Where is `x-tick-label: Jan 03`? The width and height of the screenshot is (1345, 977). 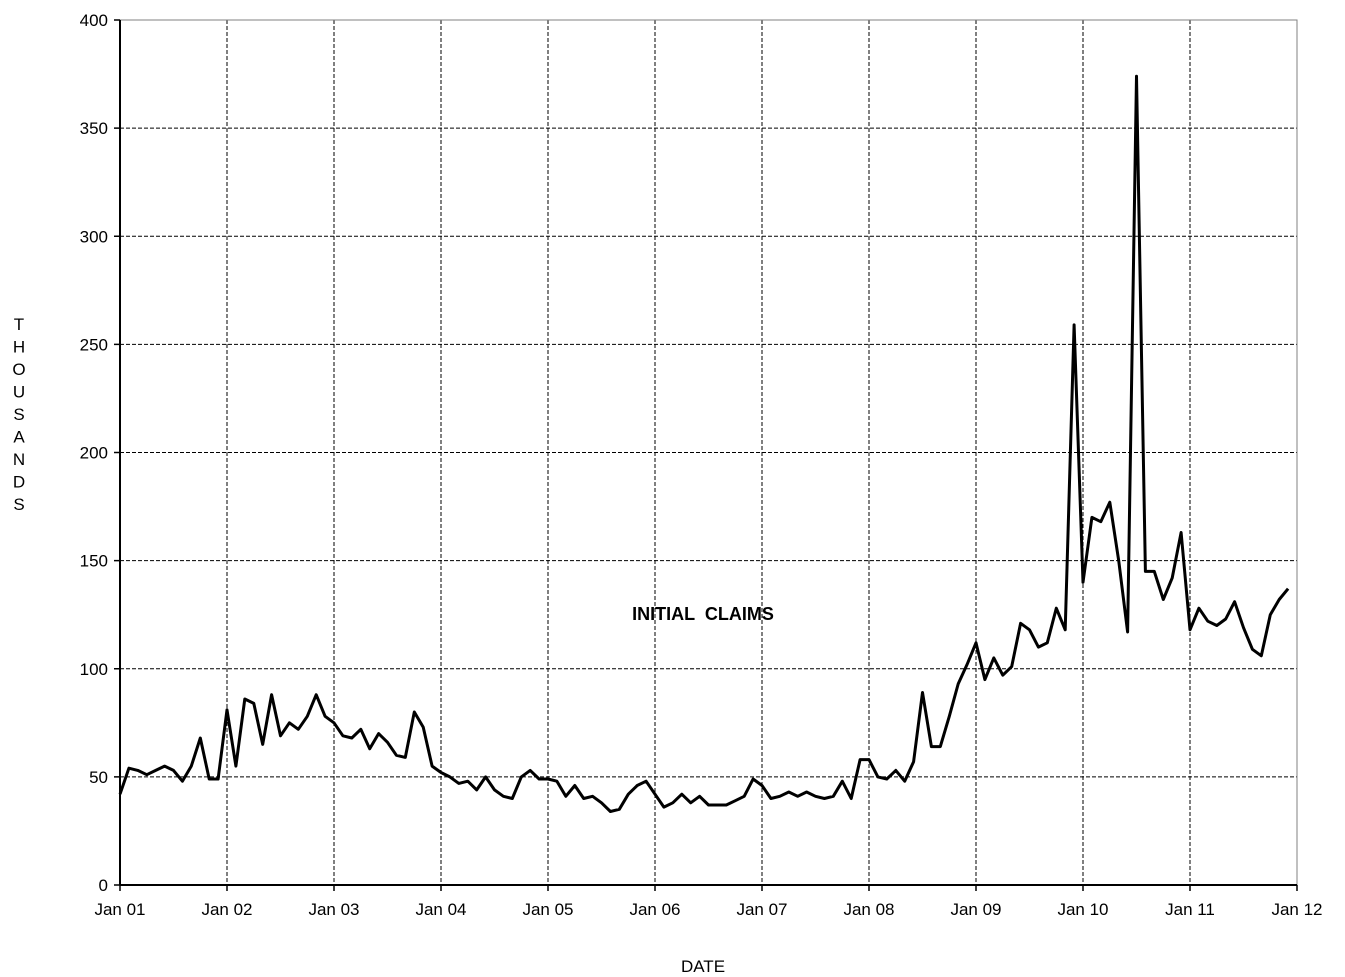 x-tick-label: Jan 03 is located at coordinates (333, 909).